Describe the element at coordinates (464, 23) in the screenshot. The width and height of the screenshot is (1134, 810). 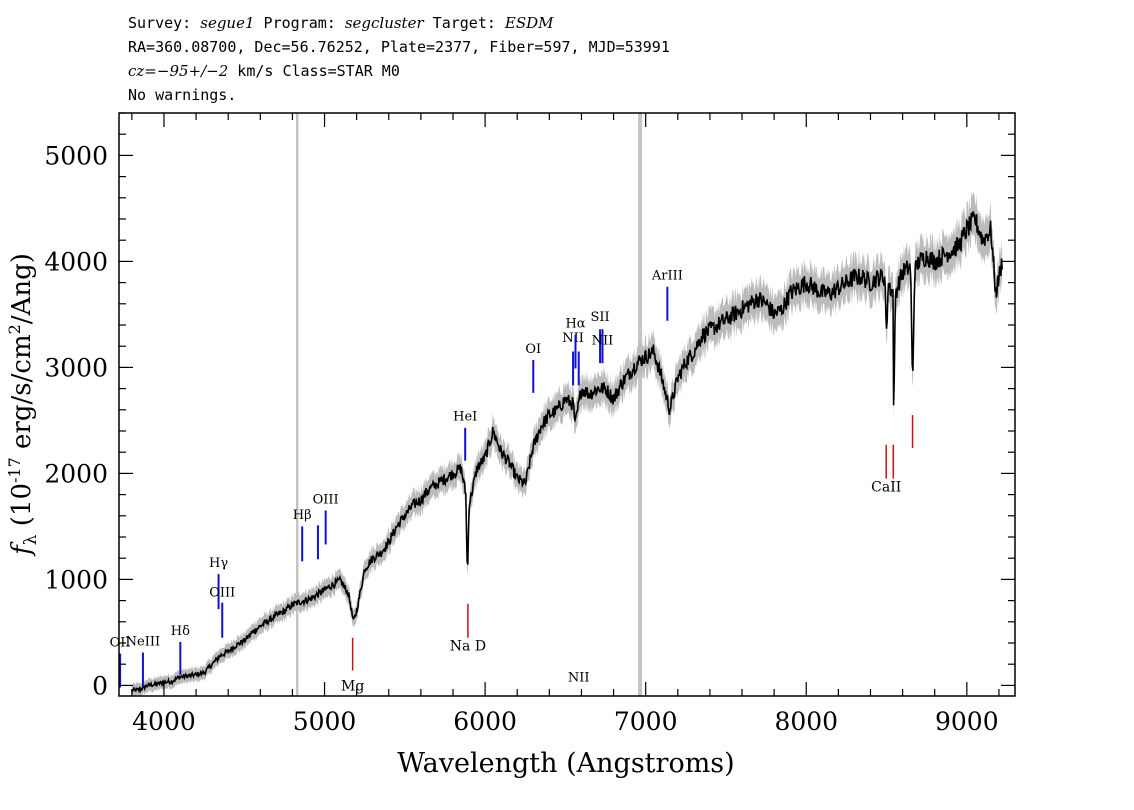
I see `target-label: Target:` at that location.